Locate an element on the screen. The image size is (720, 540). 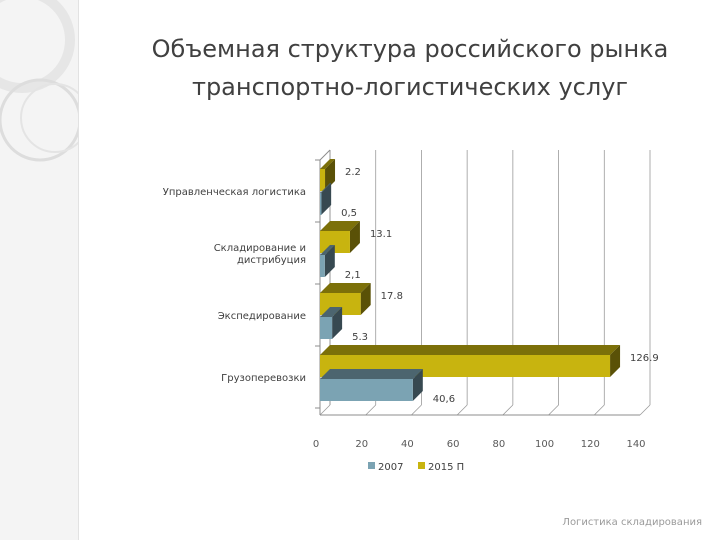
legend-label: 2015 П is located at coordinates (446, 467).